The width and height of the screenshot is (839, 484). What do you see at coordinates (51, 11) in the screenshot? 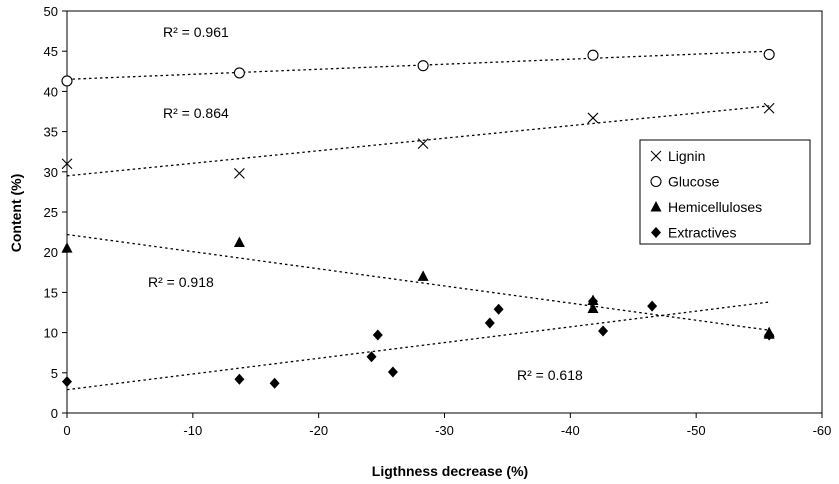
I see `y-tick-label: 50` at bounding box center [51, 11].